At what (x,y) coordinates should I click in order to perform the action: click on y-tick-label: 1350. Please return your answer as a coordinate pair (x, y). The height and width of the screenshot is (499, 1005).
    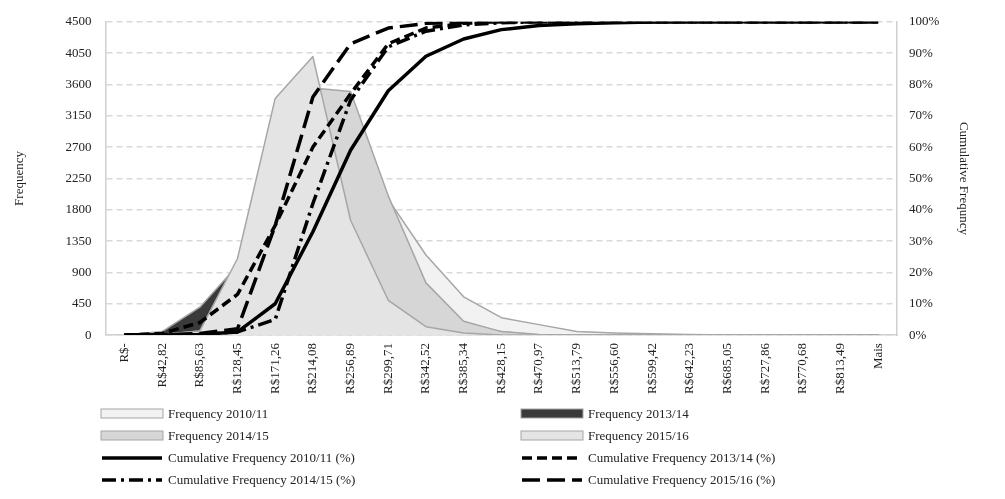
    Looking at the image, I should click on (78, 240).